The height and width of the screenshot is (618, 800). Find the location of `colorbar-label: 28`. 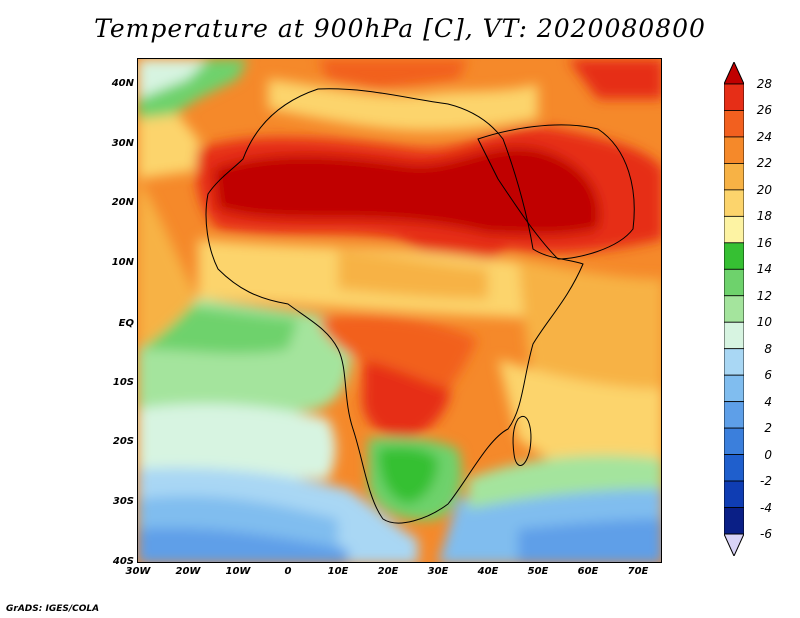

colorbar-label: 28 is located at coordinates (764, 84).